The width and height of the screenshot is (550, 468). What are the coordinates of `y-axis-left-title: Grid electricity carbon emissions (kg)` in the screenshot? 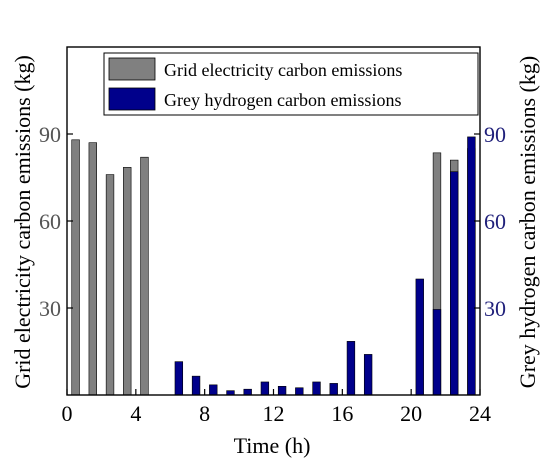 It's located at (22, 222).